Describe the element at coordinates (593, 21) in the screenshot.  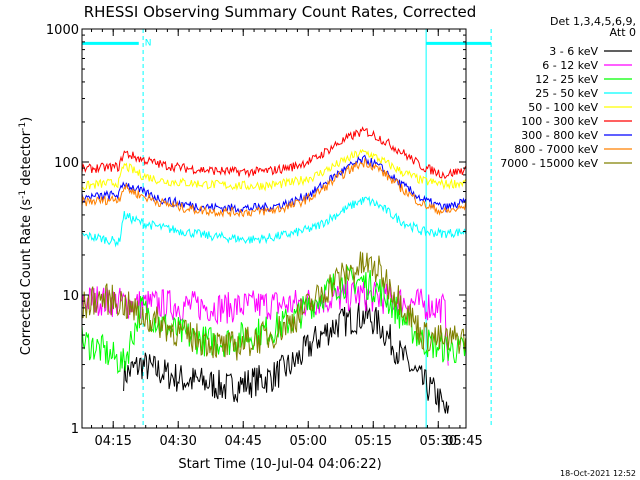
I see `detector-info-0: Det 1,3,4,5,6,9,` at that location.